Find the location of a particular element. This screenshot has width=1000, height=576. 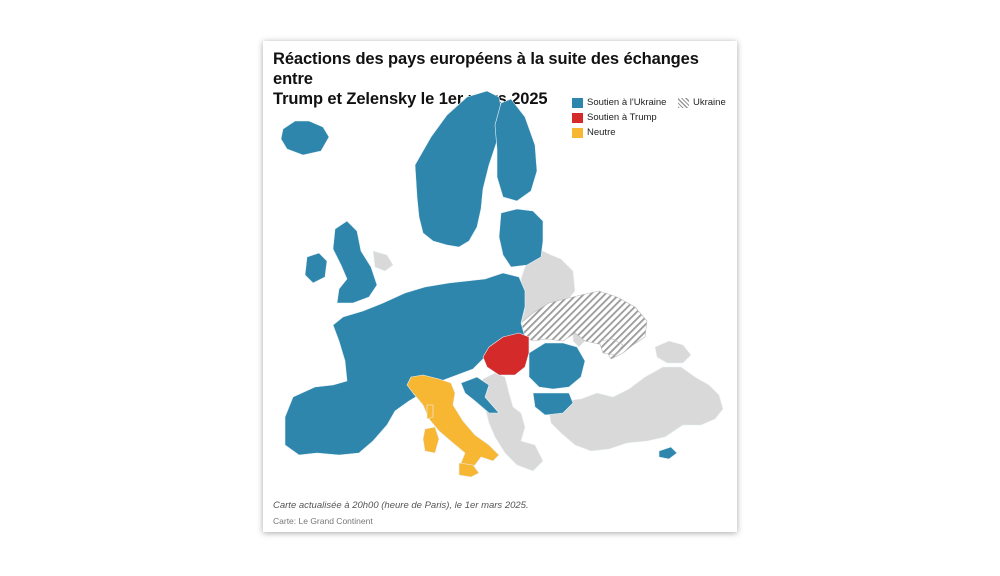

region-corsica is located at coordinates (430, 412).